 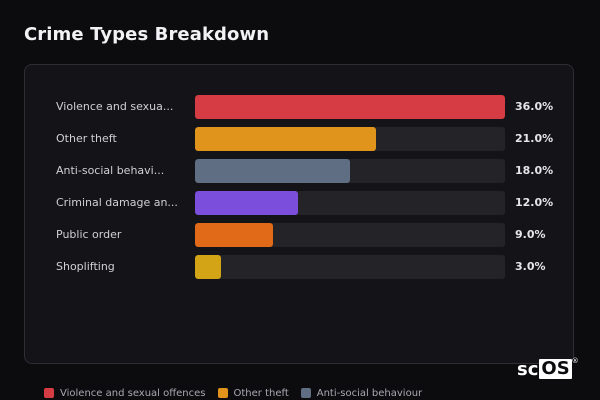 I want to click on legend-item: Anti-social behaviour, so click(x=361, y=393).